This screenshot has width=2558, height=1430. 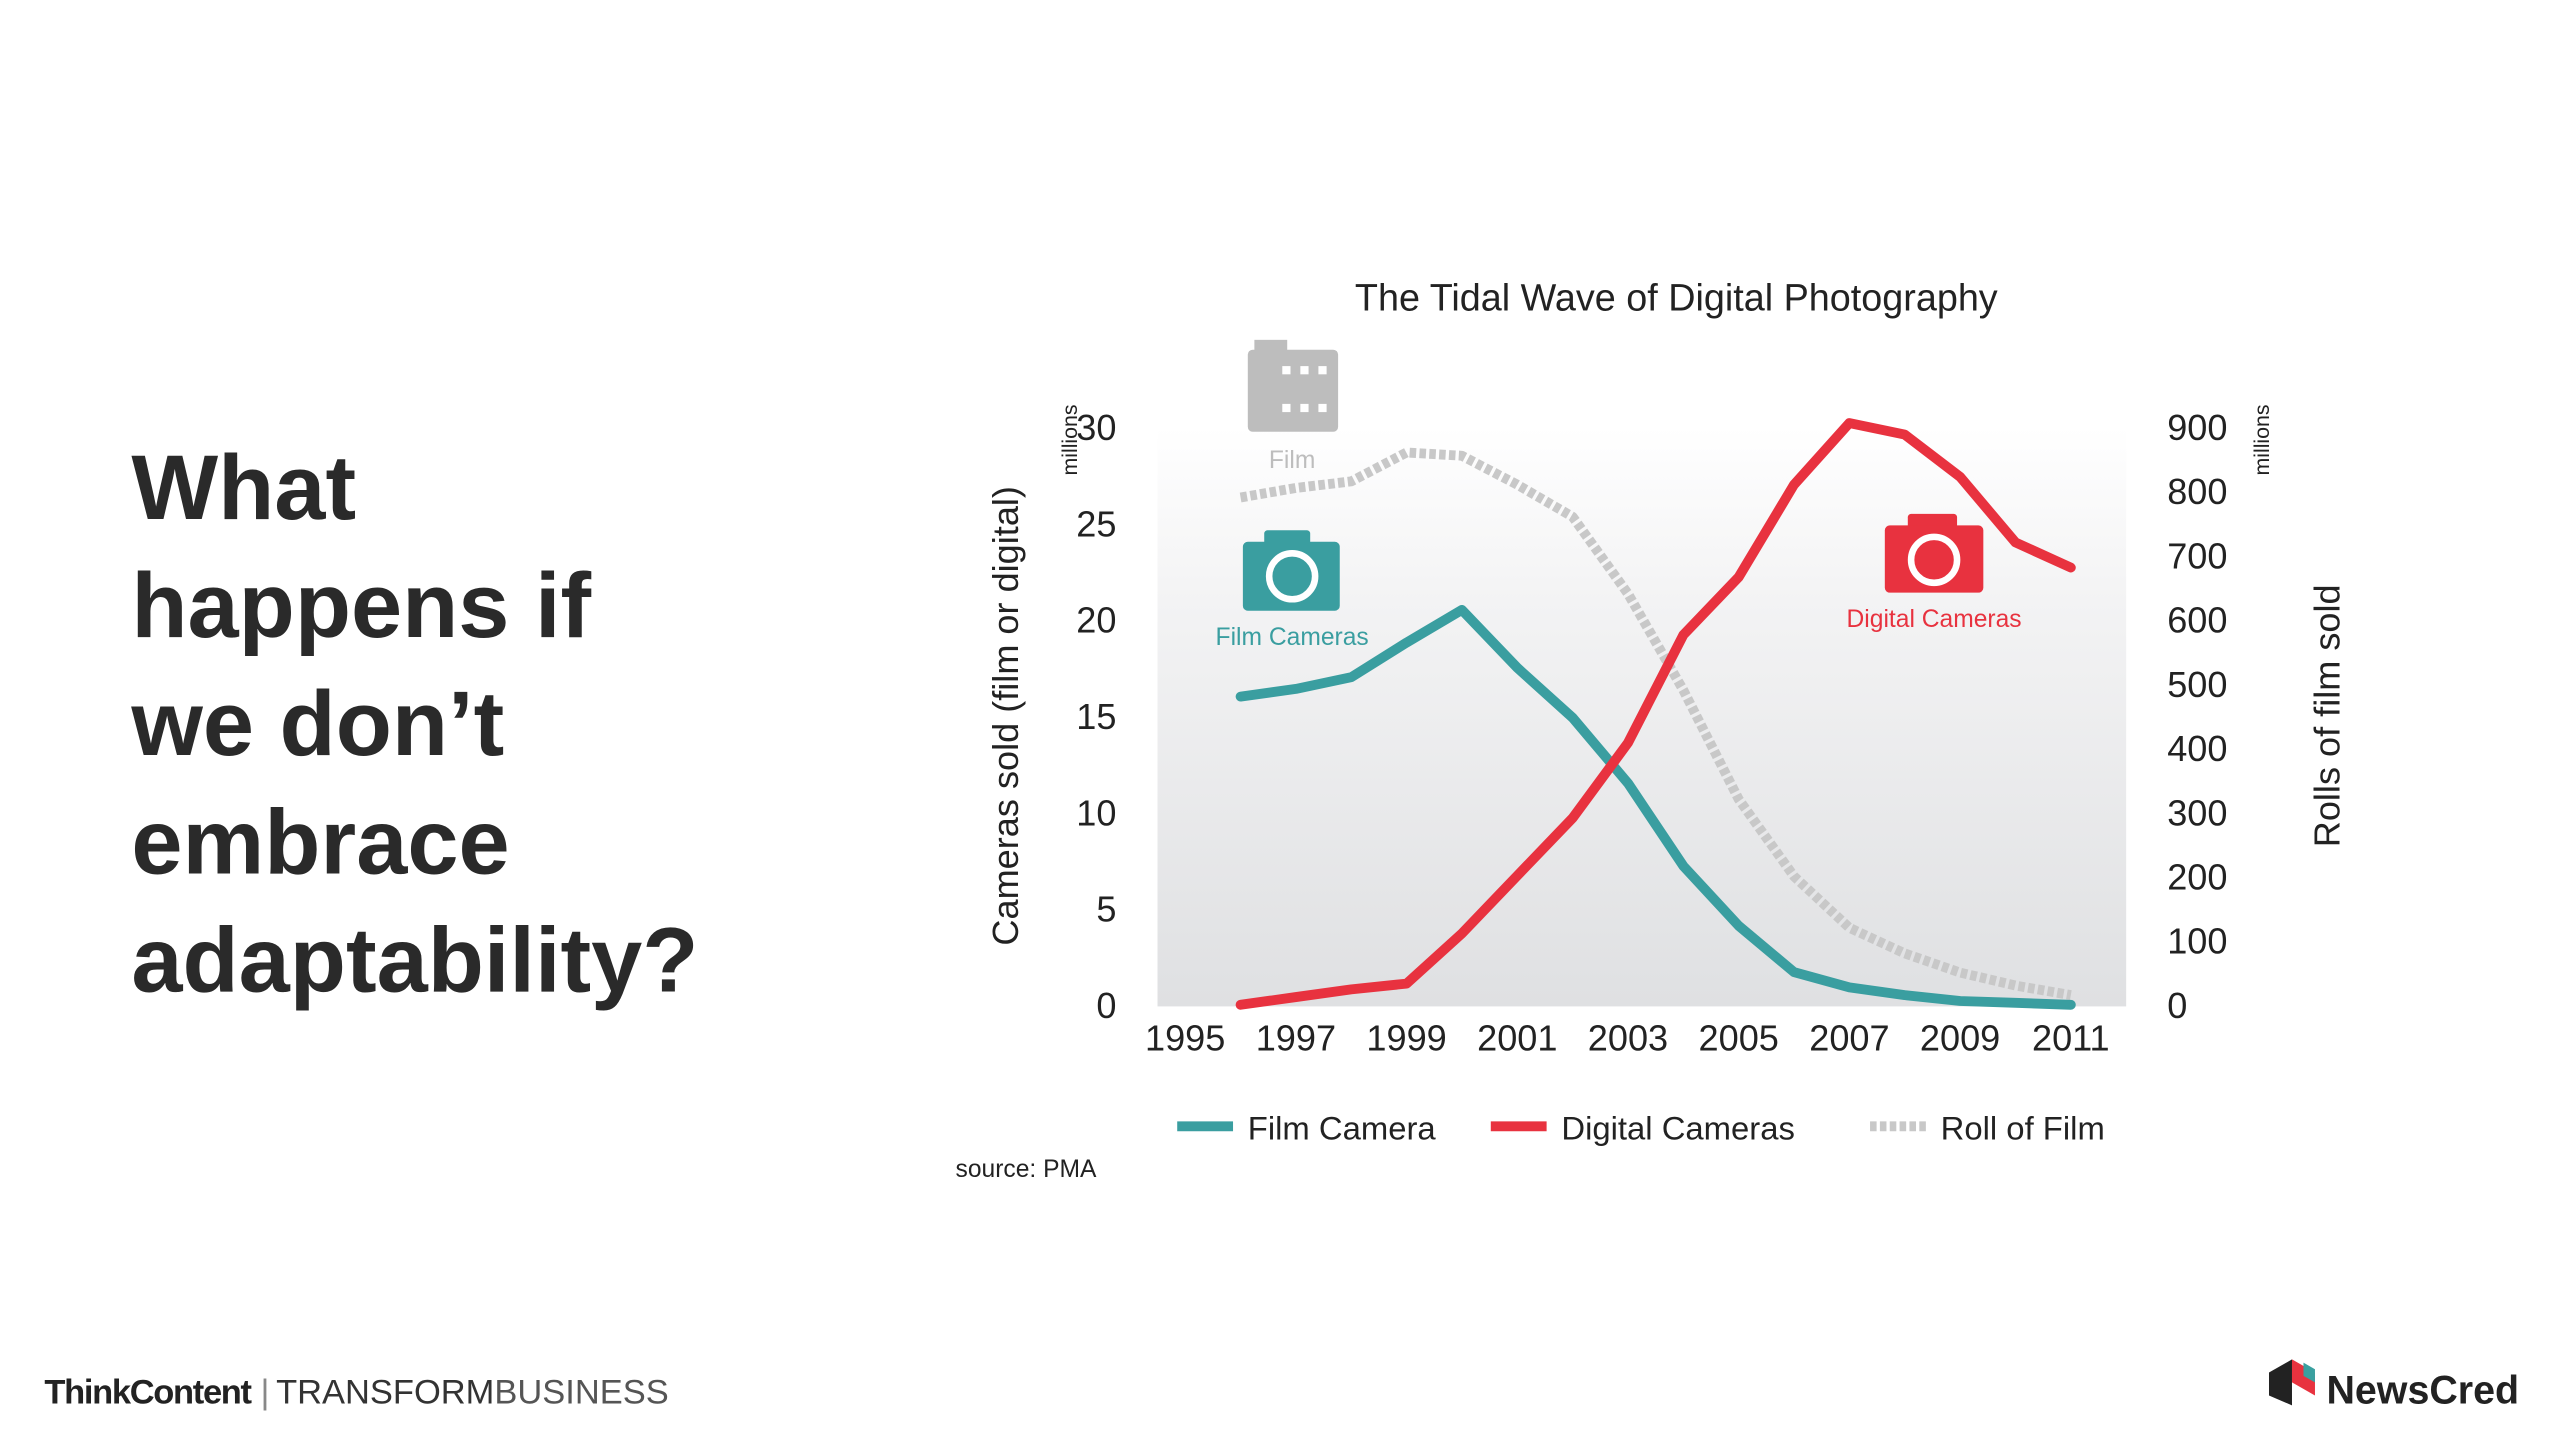 I want to click on y2-tick-label: 300, so click(x=2197, y=812).